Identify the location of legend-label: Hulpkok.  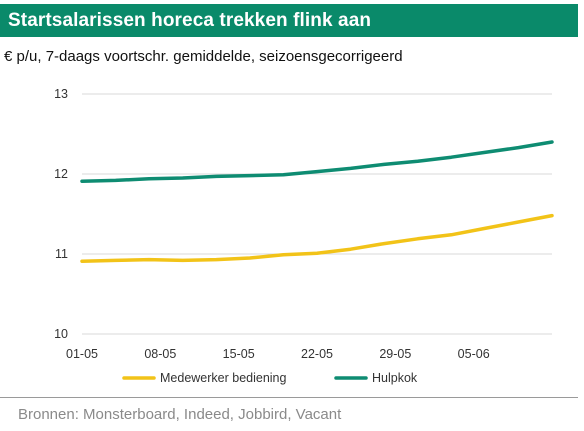
(395, 378).